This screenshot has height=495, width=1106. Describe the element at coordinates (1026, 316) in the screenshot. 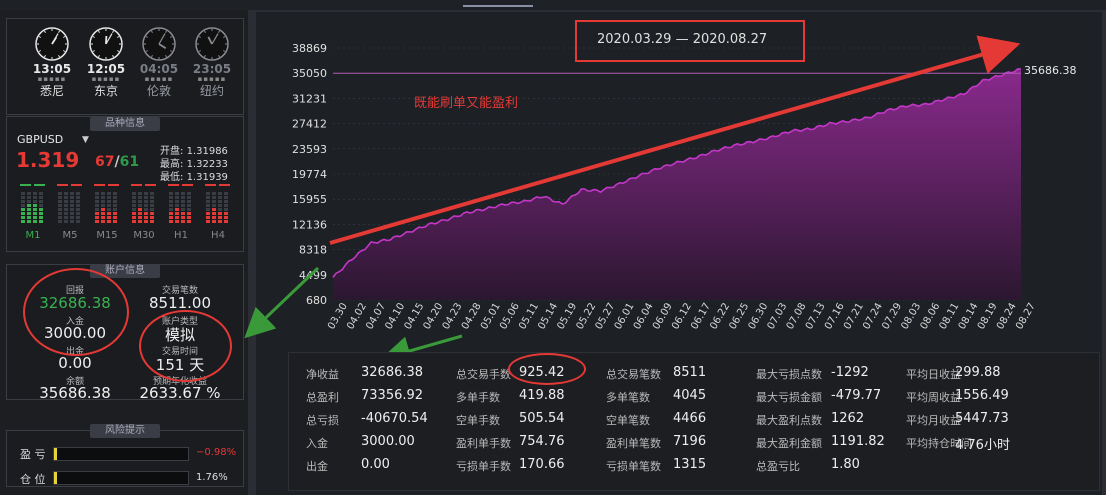

I see `x-tick-label: 08.27` at that location.